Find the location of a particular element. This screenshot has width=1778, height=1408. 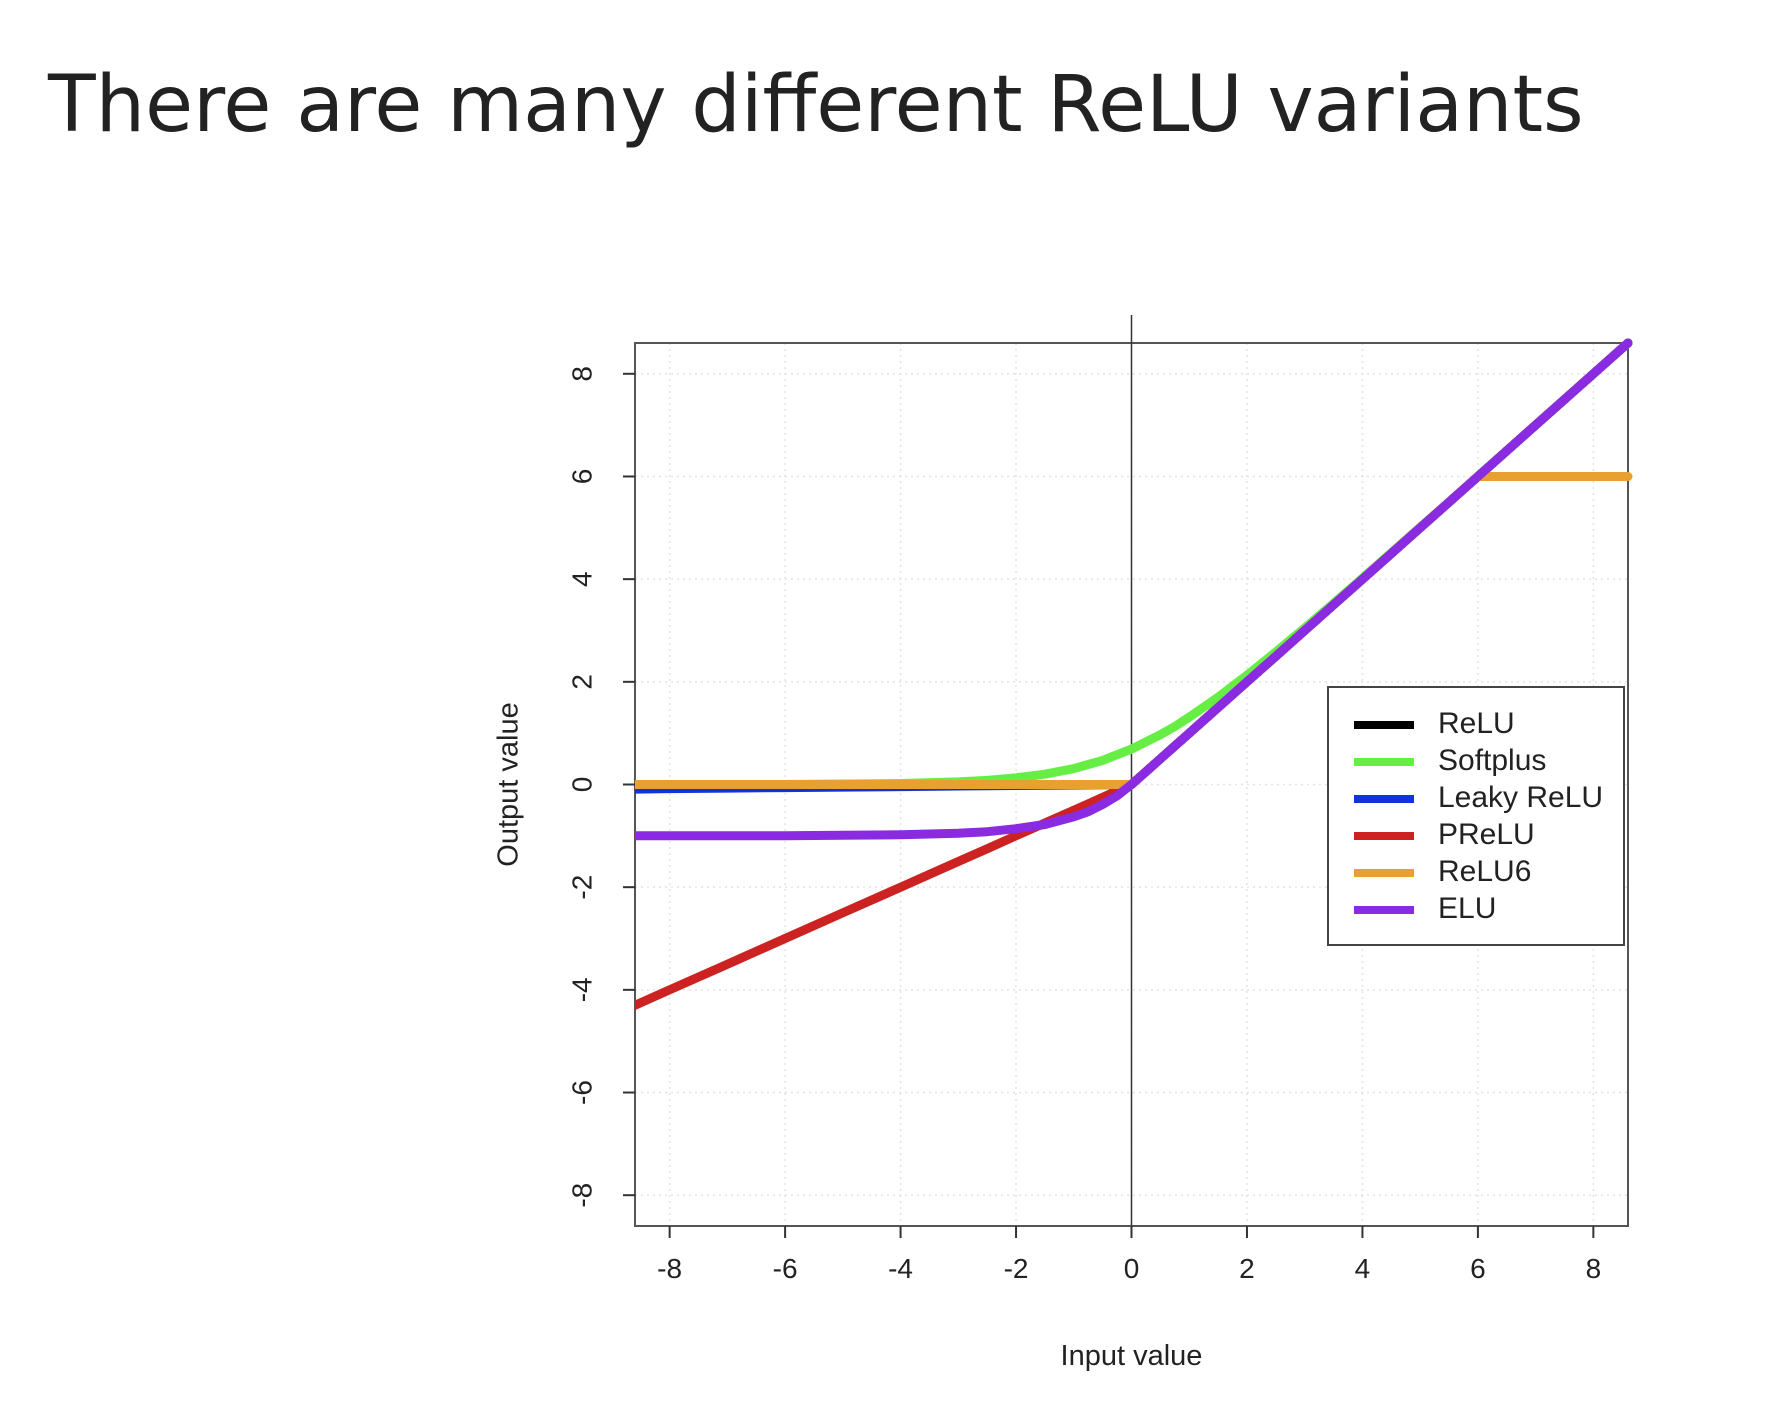

x-tick-label: -2 is located at coordinates (1016, 1268).